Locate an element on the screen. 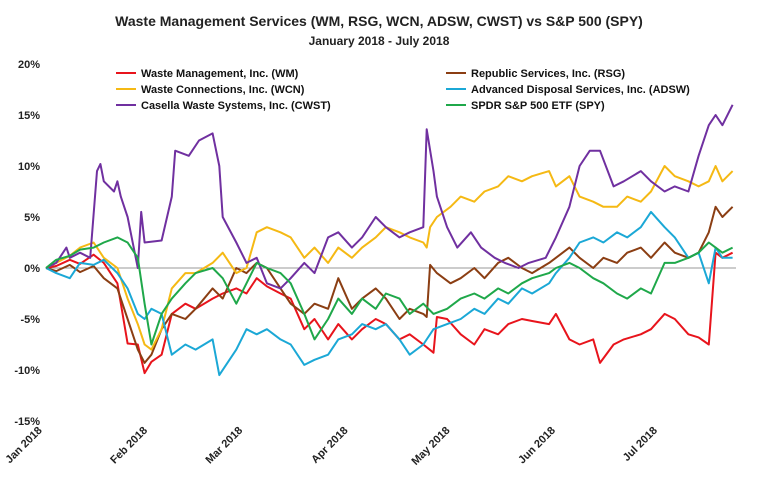 Image resolution: width=758 pixels, height=482 pixels. x-tick-label: May 2018 is located at coordinates (431, 446).